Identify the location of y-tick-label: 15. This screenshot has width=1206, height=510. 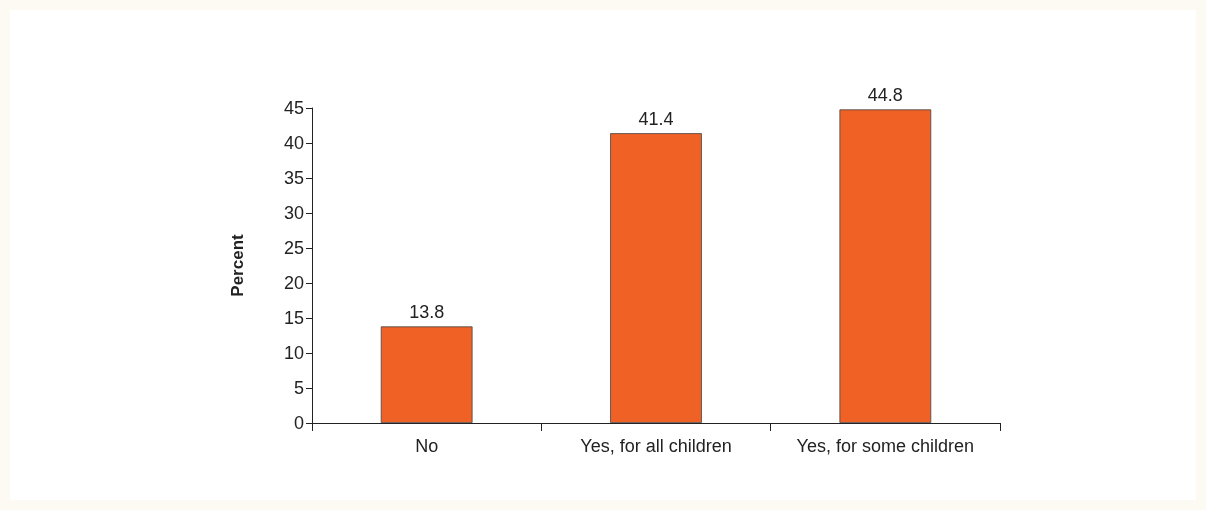
(293, 318).